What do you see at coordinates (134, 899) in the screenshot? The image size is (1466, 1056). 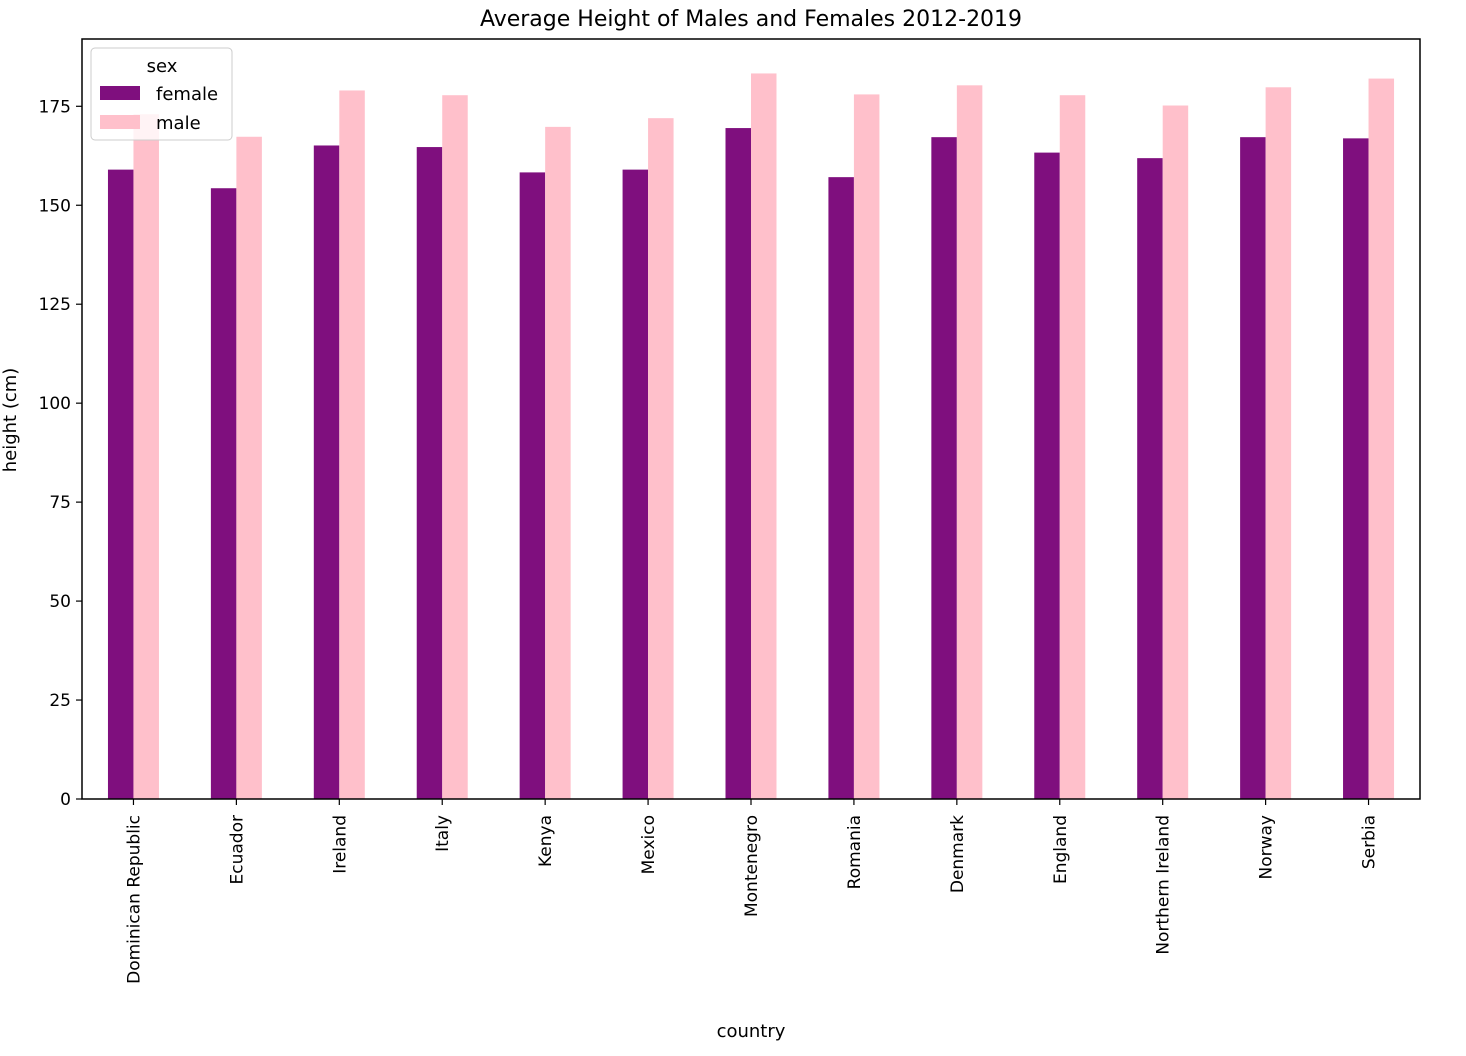 I see `x-tick-label: Dominican Republic` at bounding box center [134, 899].